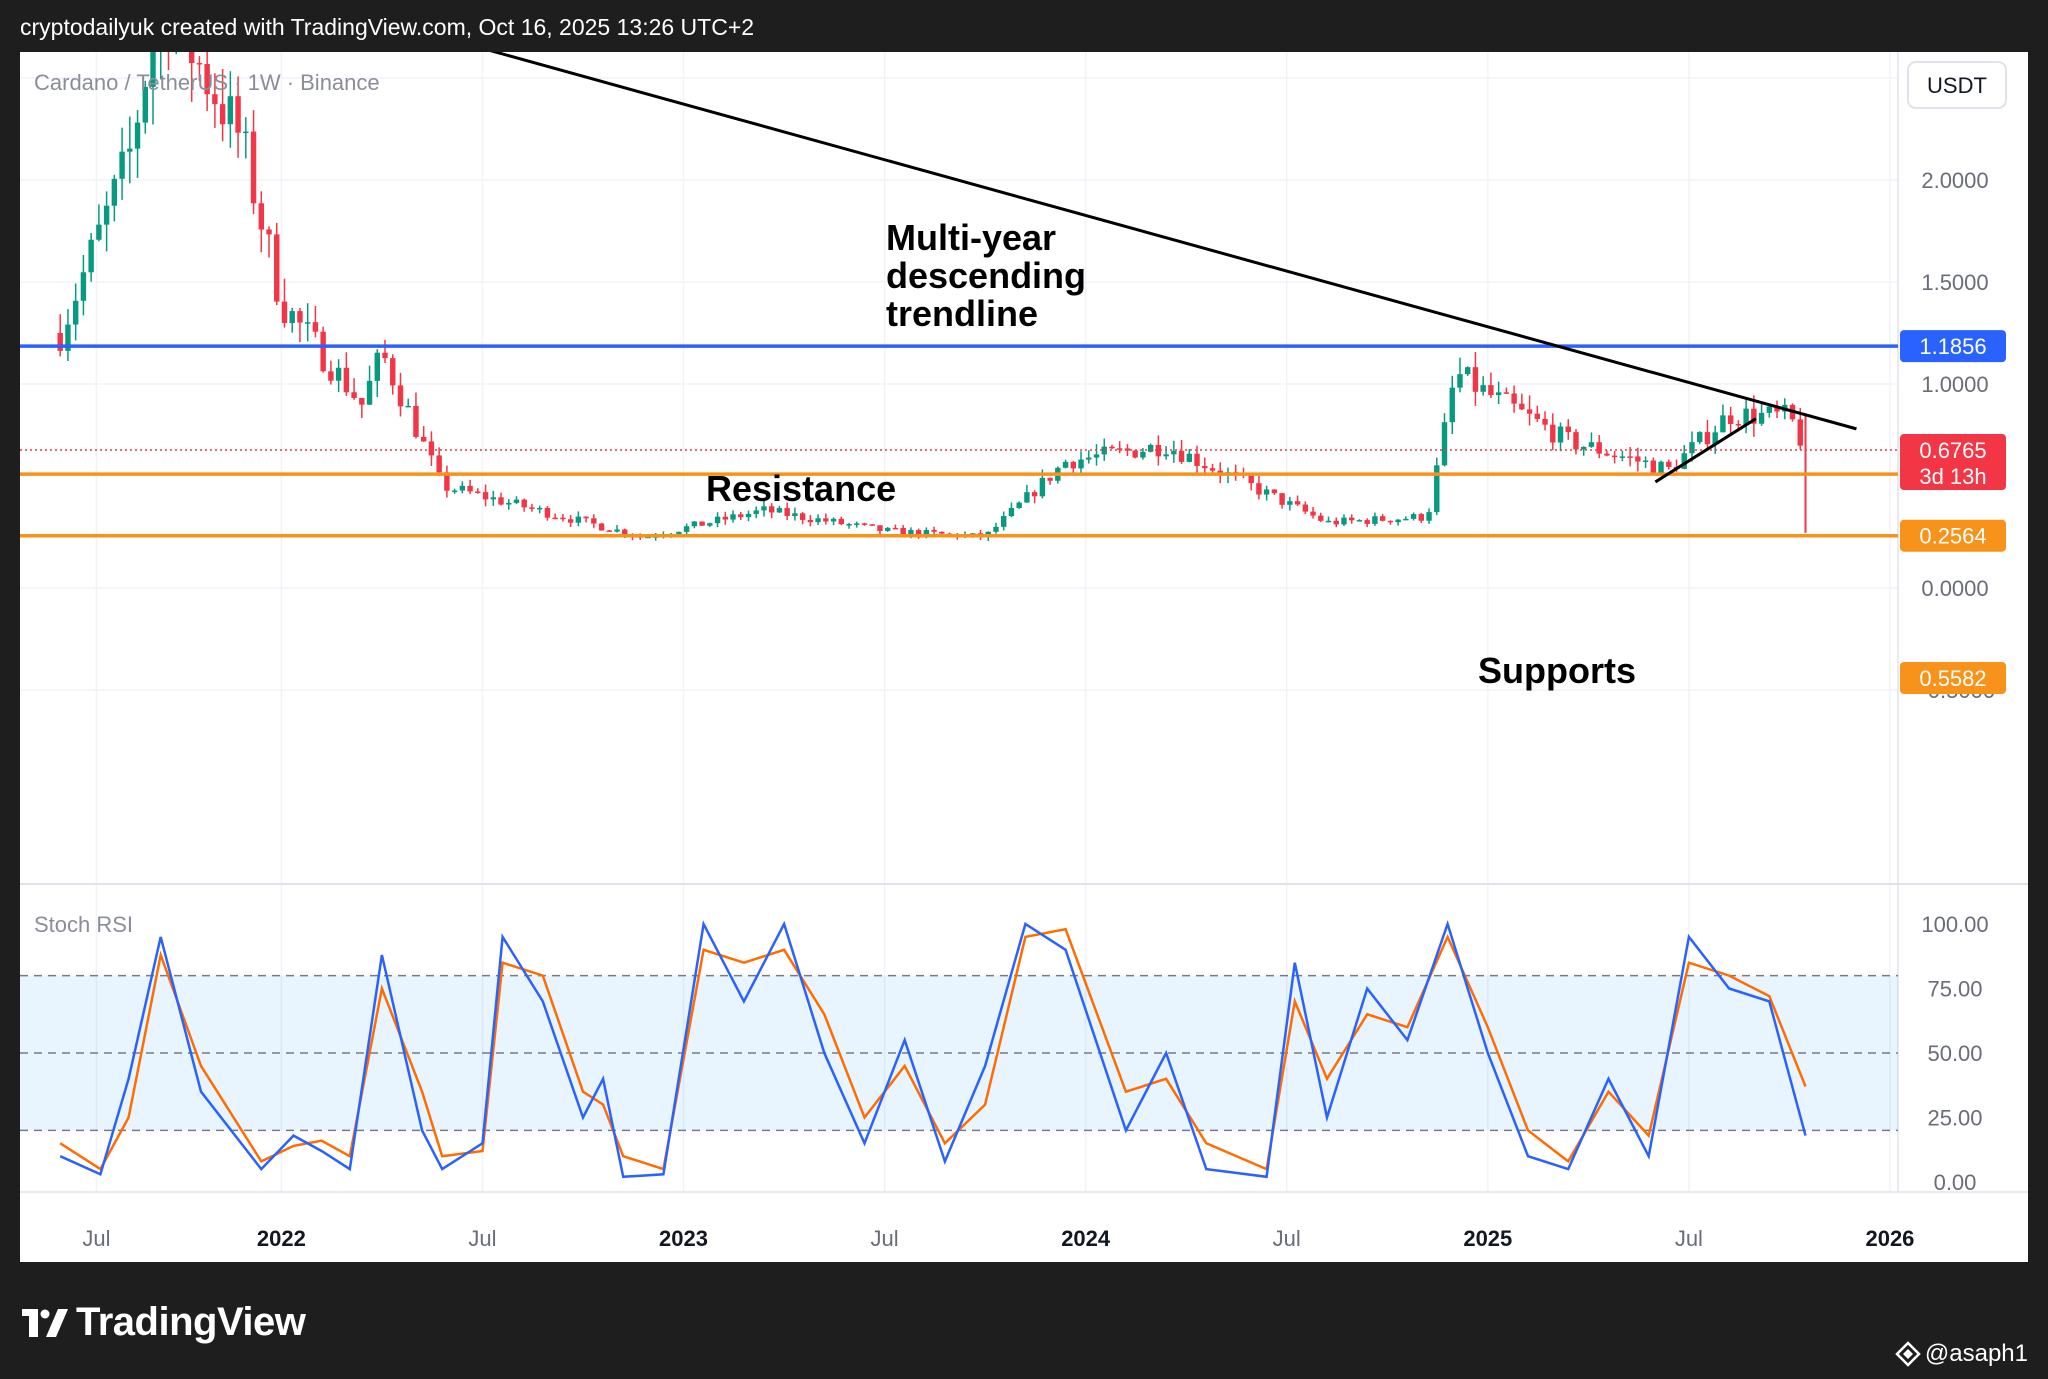 The width and height of the screenshot is (2048, 1379). I want to click on horizontal-levels, so click(959, 441).